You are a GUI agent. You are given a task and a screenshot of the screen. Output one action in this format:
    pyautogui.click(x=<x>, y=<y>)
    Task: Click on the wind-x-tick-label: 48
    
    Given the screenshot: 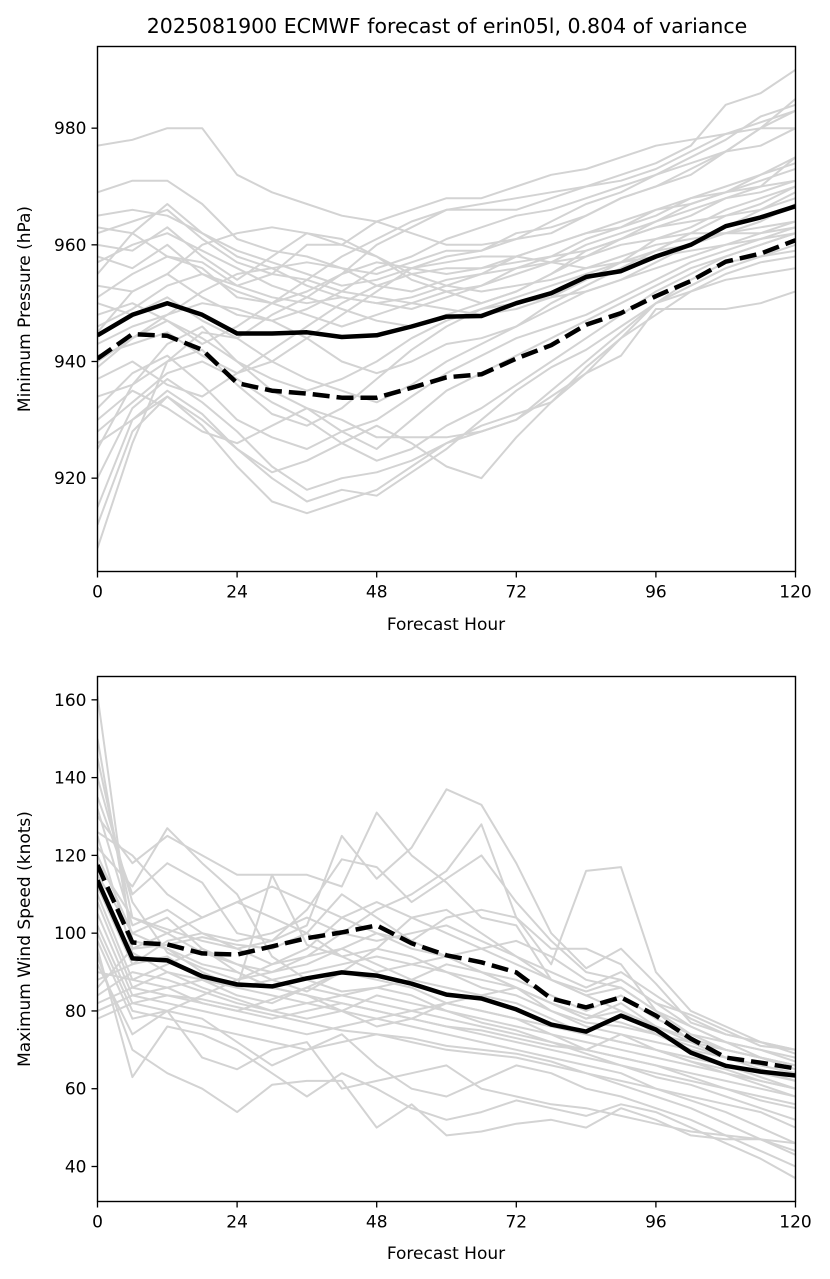 What is the action you would take?
    pyautogui.click(x=377, y=1223)
    